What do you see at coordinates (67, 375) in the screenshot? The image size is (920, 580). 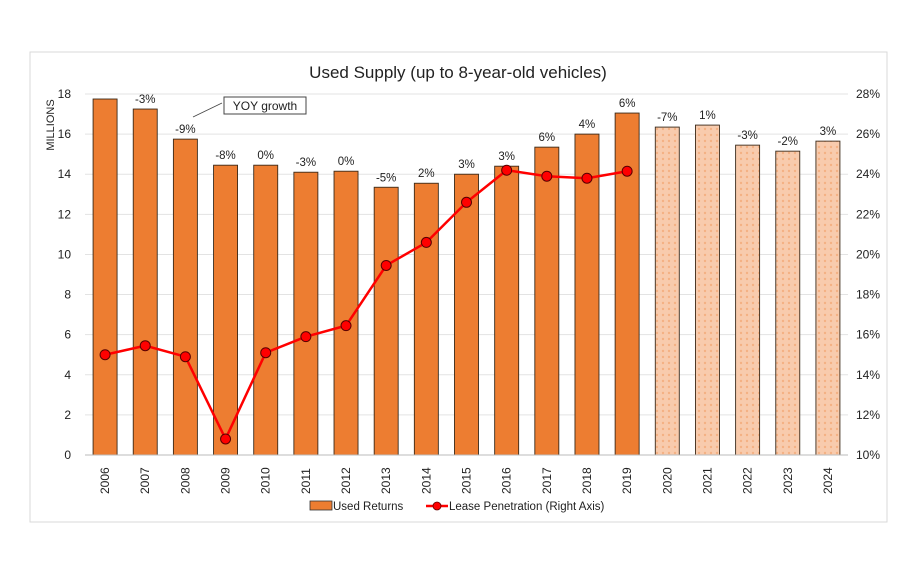 I see `y-tick-label: 4` at bounding box center [67, 375].